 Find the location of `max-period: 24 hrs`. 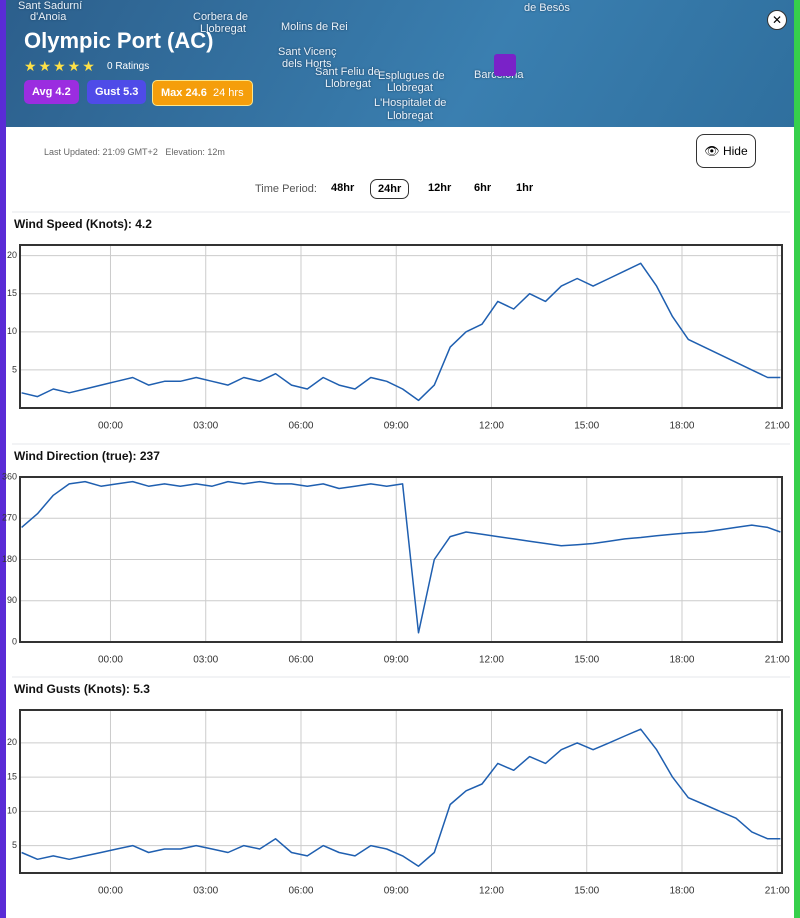

max-period: 24 hrs is located at coordinates (228, 93).